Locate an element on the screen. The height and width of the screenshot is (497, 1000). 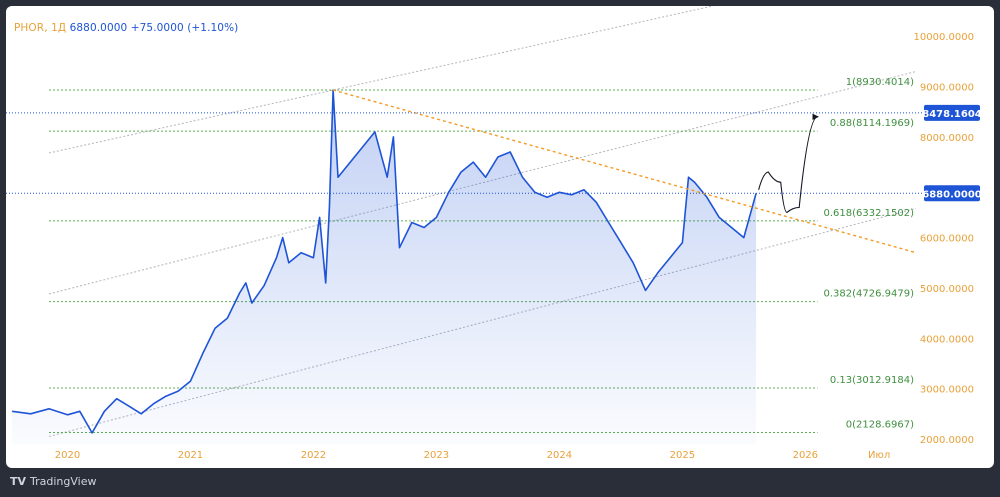
price-badge-label-1: 6880.0000 is located at coordinates (952, 194).